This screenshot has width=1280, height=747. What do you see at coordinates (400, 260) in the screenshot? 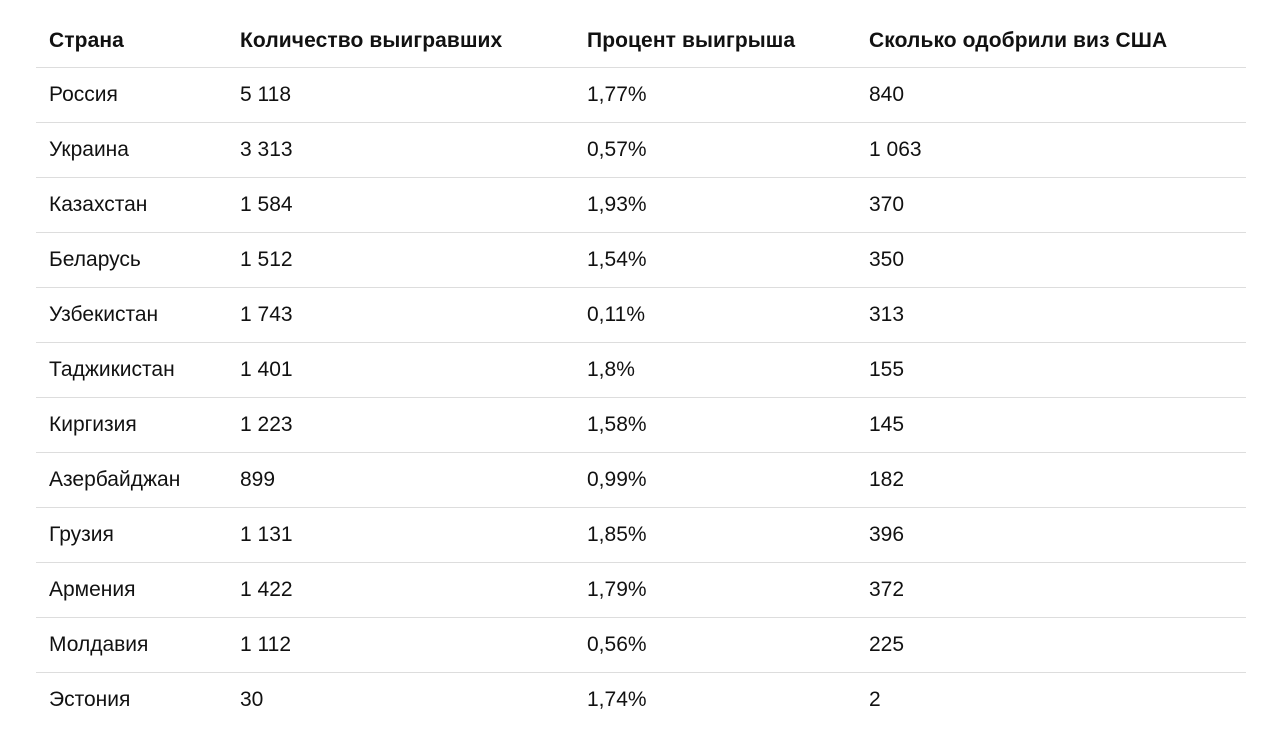
I see `cell-winners-count: 1 512` at bounding box center [400, 260].